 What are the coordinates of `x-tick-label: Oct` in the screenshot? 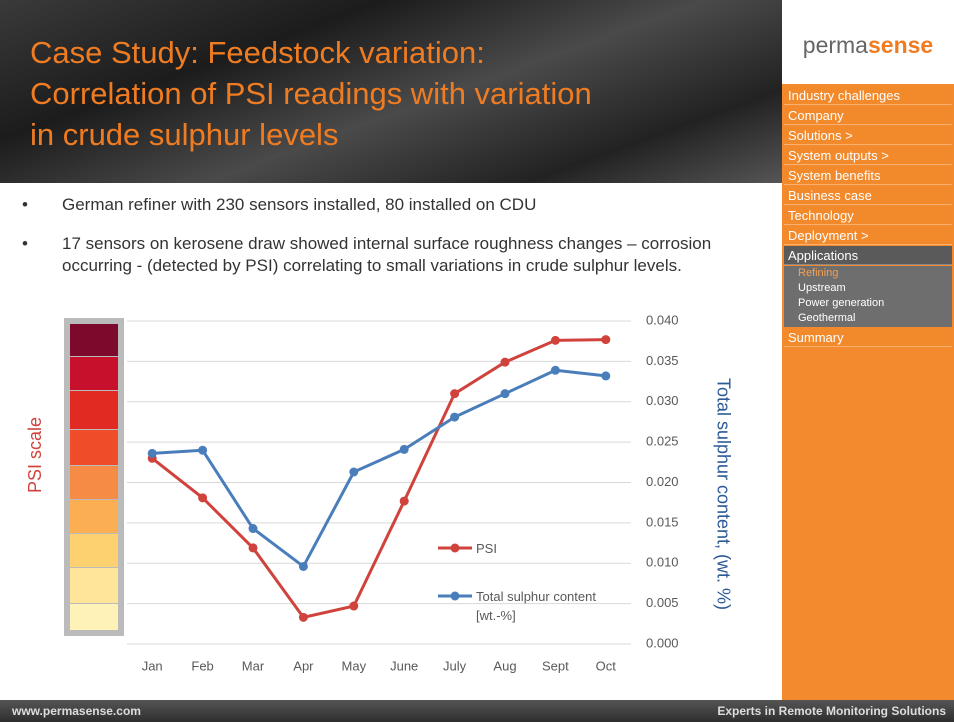 It's located at (606, 665).